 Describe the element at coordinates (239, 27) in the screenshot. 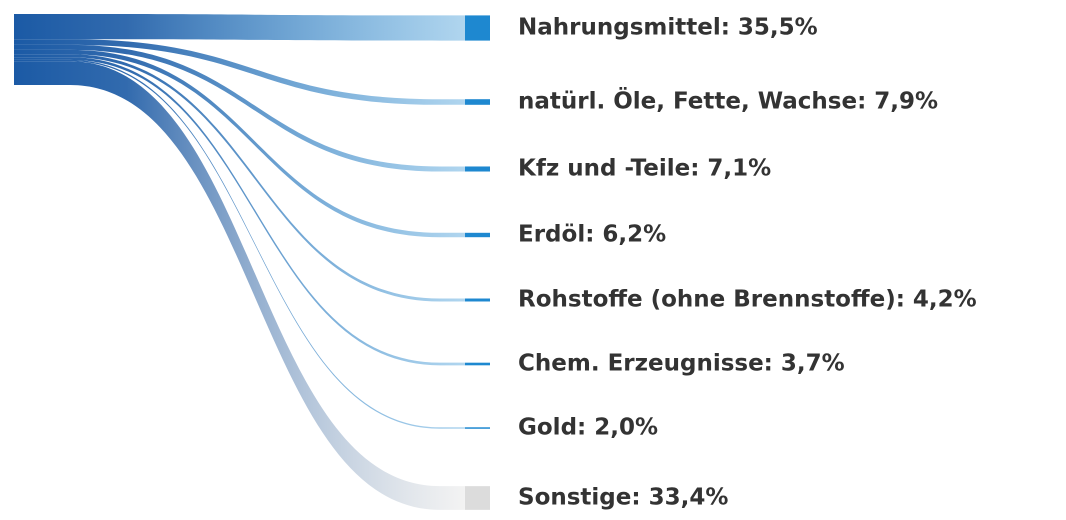

I see `flow-band` at that location.